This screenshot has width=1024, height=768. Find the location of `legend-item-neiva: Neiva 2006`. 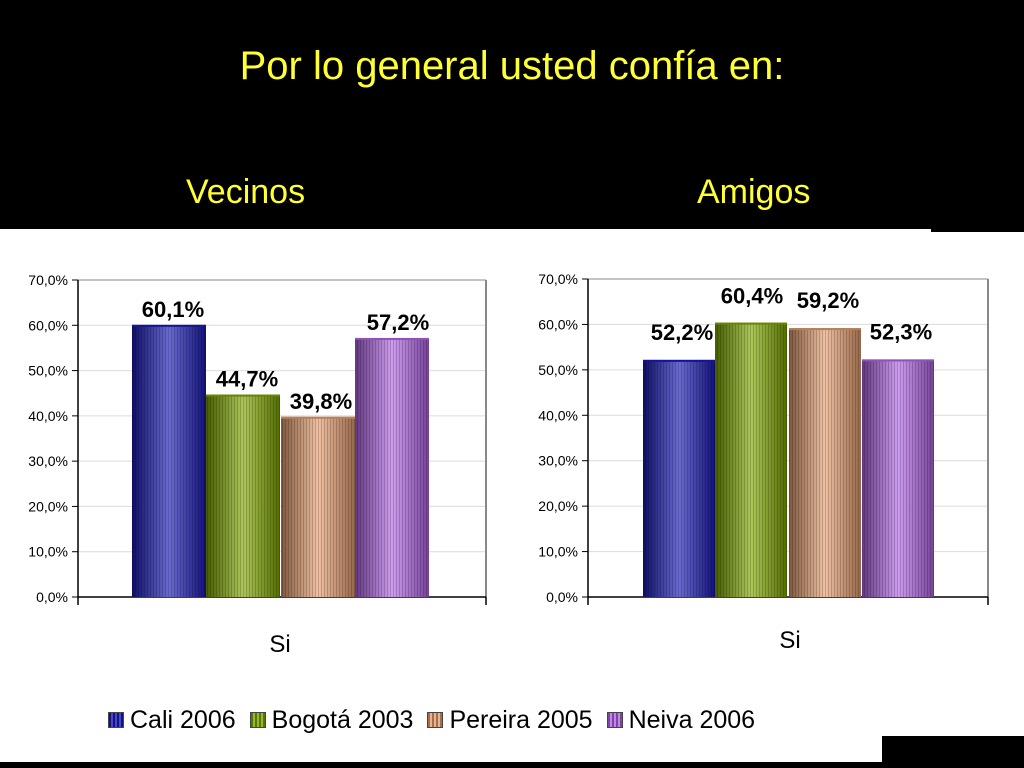

legend-item-neiva: Neiva 2006 is located at coordinates (681, 720).